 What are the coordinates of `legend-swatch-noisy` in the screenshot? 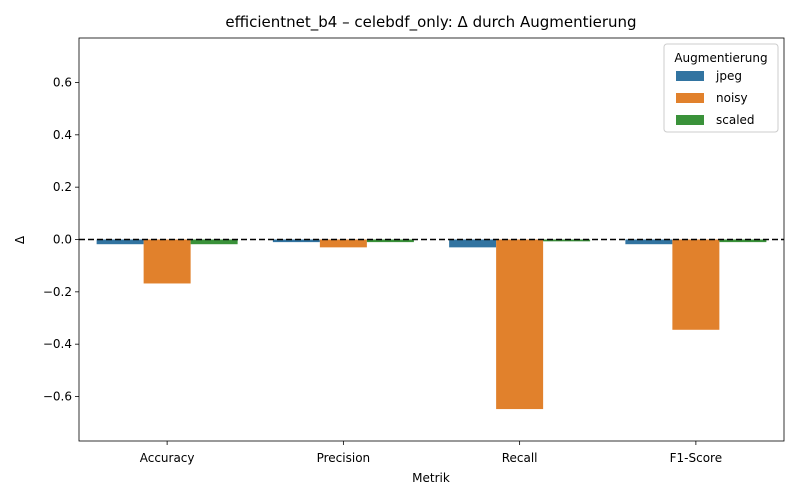 It's located at (690, 98).